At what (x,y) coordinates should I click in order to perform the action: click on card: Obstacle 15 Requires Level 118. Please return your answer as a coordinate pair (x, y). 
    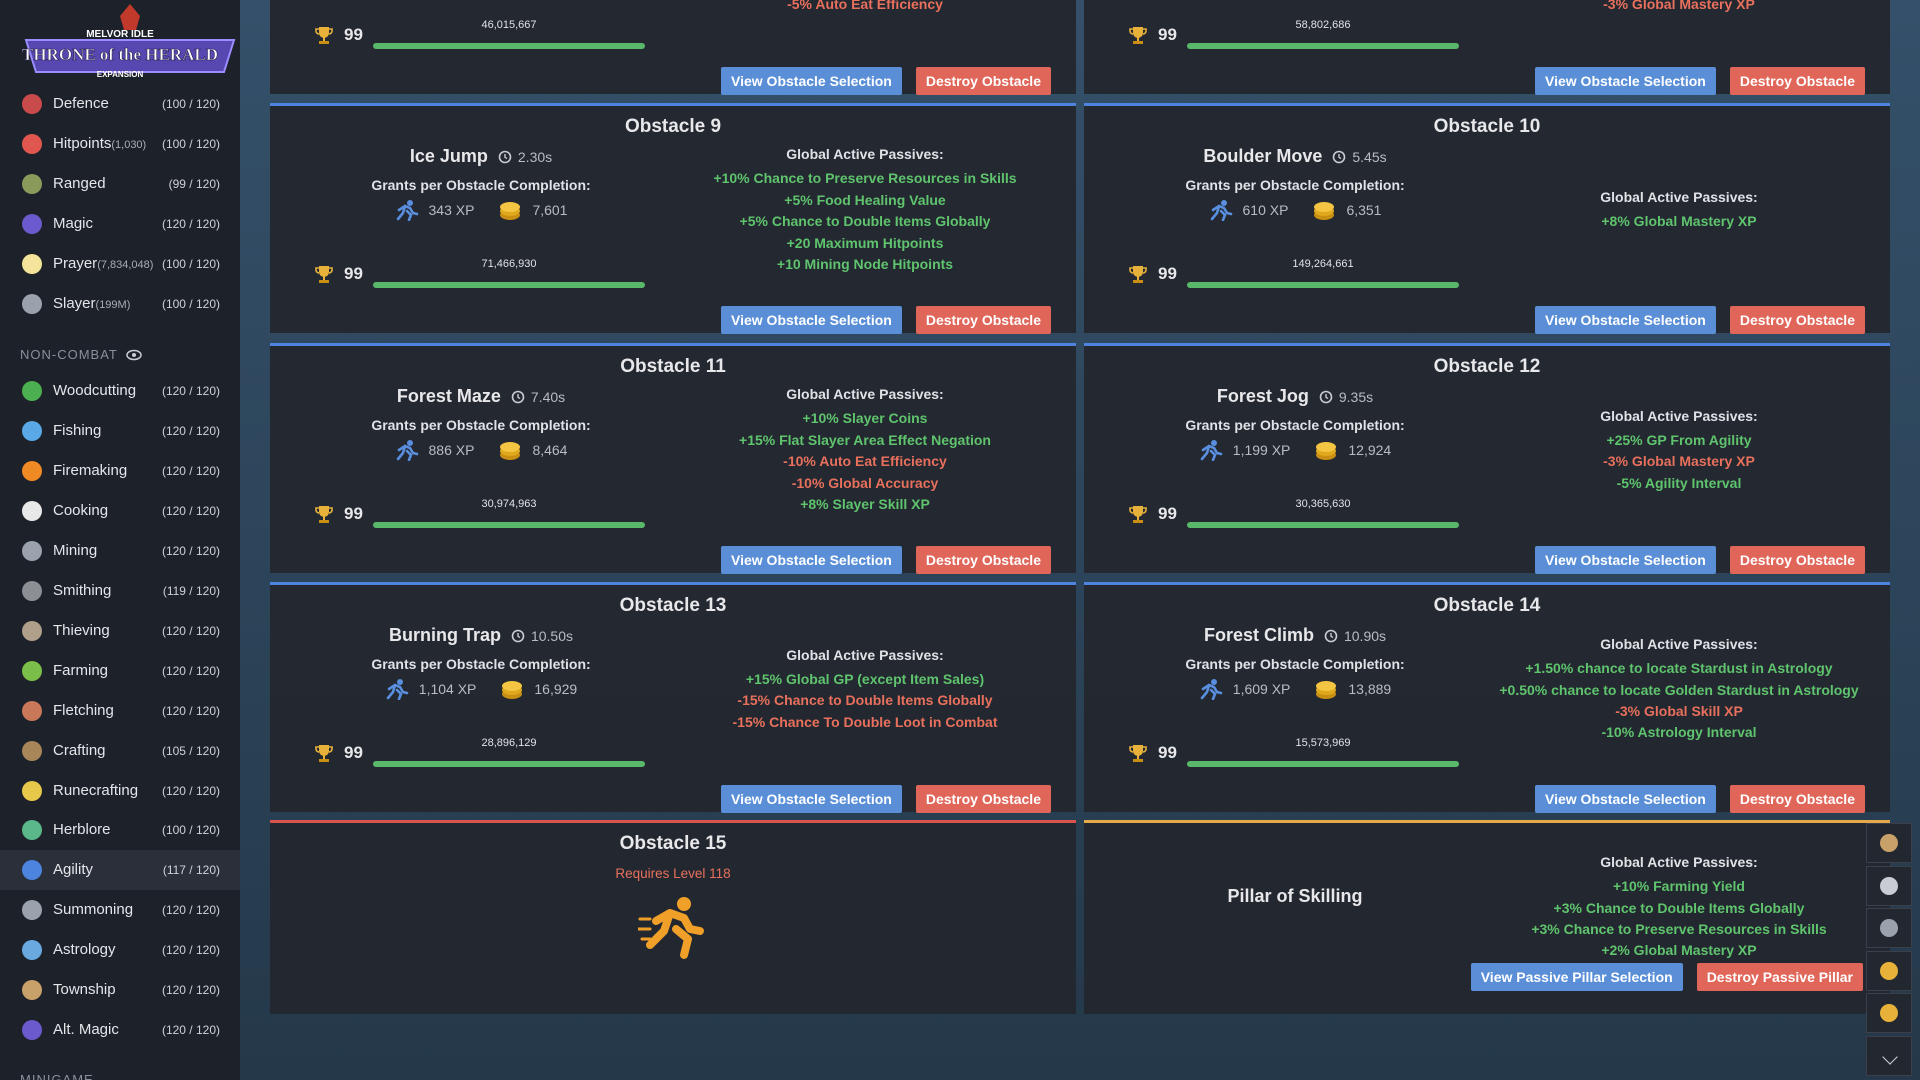
    Looking at the image, I should click on (673, 917).